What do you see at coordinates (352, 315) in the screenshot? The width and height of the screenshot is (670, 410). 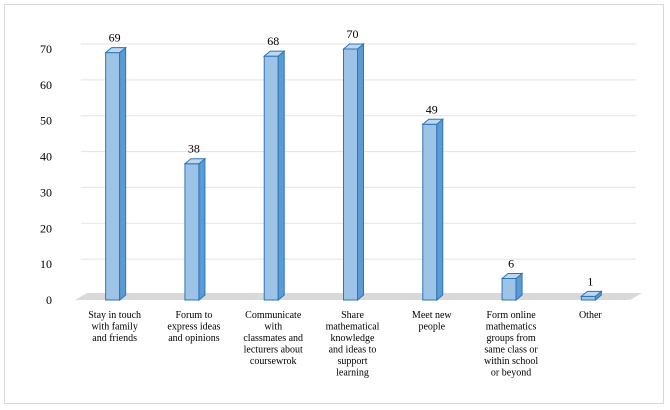 I see `category-label-line: Share` at bounding box center [352, 315].